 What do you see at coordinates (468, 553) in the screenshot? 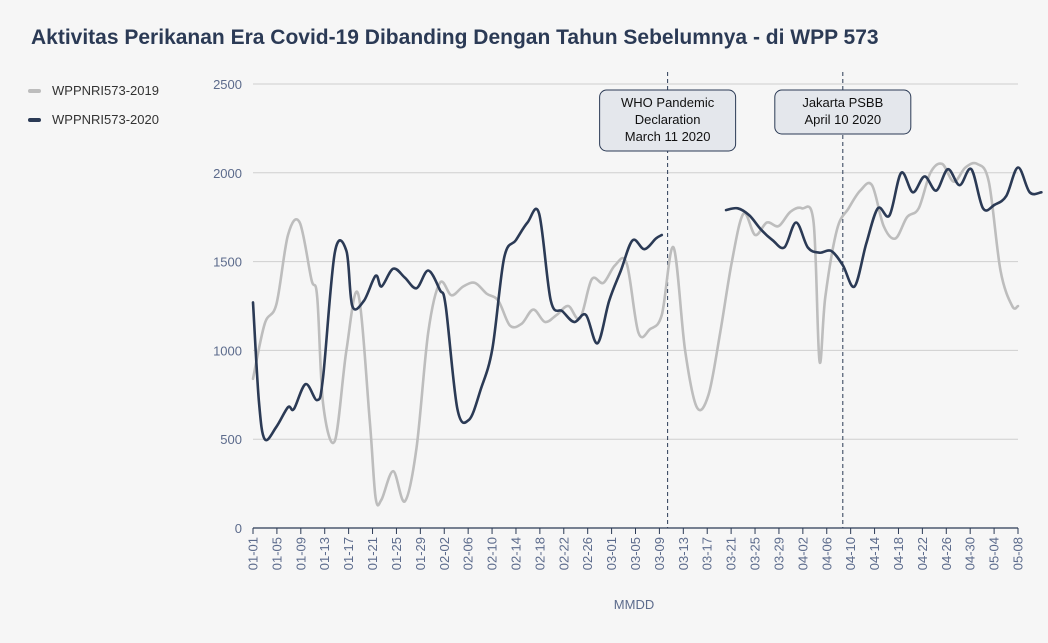
I see `x-tick-label-02-06: 02-06` at bounding box center [468, 553].